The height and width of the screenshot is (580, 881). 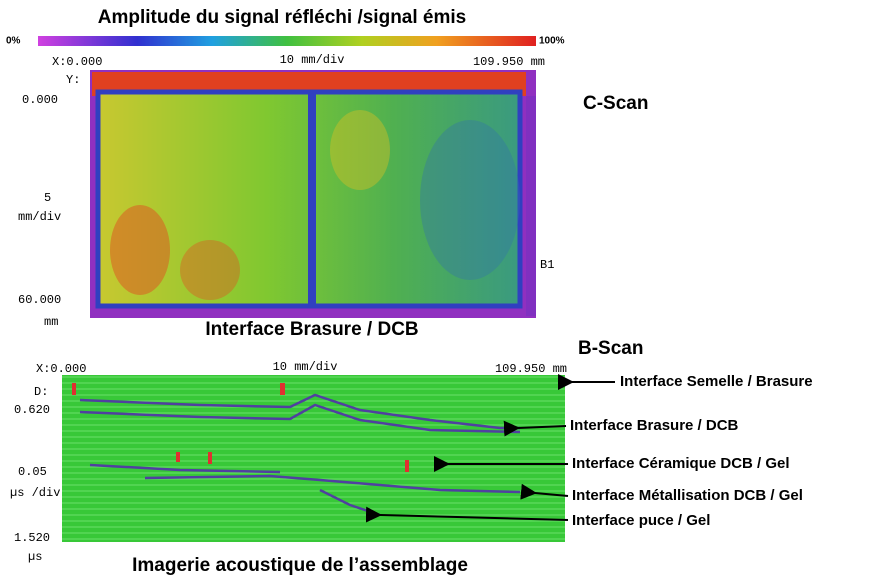 I want to click on c-scan-label: C-Scan, so click(x=615, y=103).